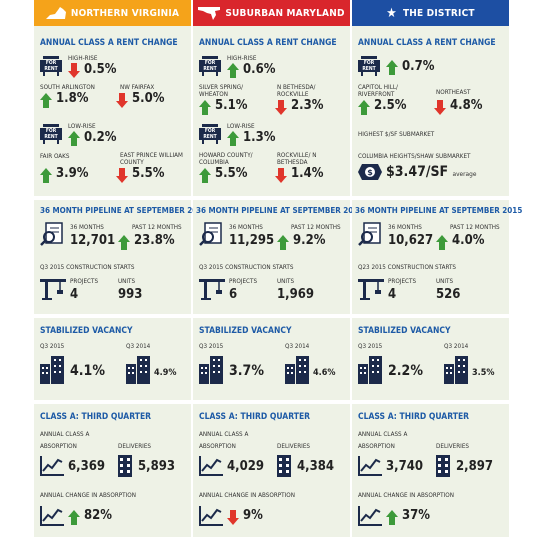 Image resolution: width=550 pixels, height=537 pixels. What do you see at coordinates (72, 98) in the screenshot?
I see `submarket-value: 1.8%` at bounding box center [72, 98].